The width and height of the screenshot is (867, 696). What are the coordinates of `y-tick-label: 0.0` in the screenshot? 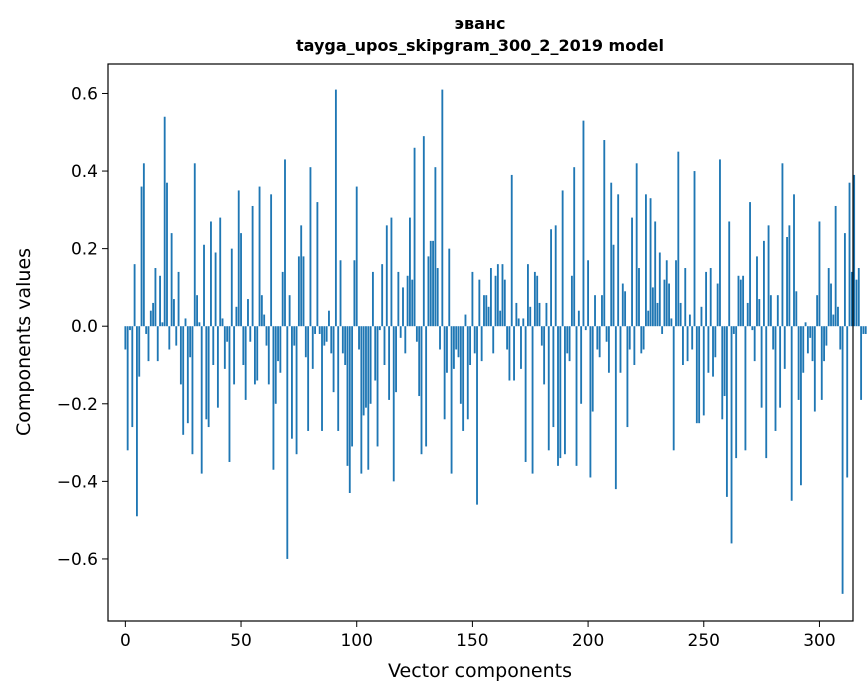 It's located at (84, 327).